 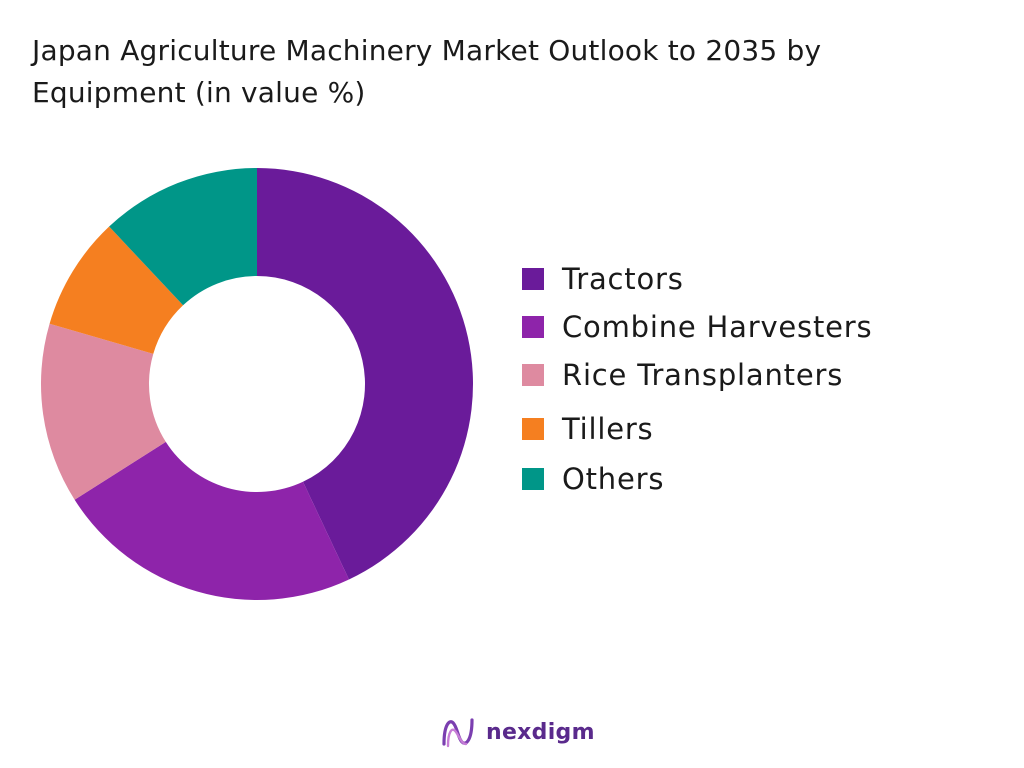 I want to click on legend-item: Combine Harvesters, so click(x=697, y=327).